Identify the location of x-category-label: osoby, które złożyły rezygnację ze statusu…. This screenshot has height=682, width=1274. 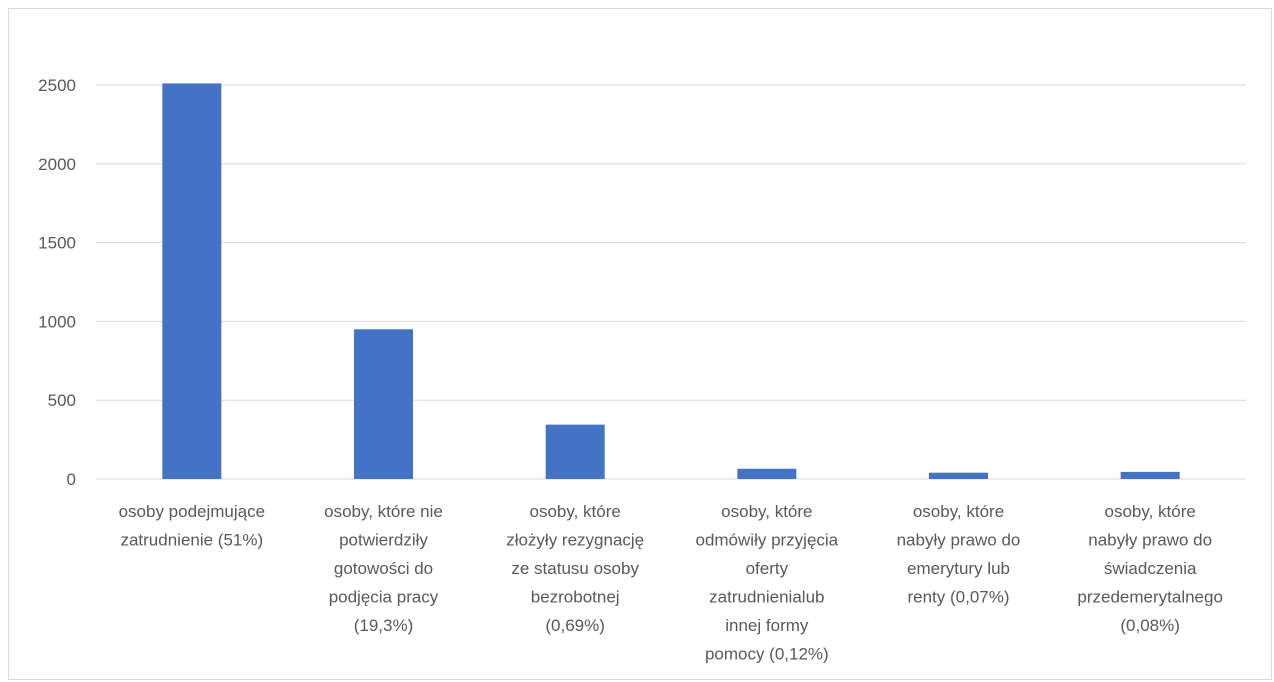
(575, 568).